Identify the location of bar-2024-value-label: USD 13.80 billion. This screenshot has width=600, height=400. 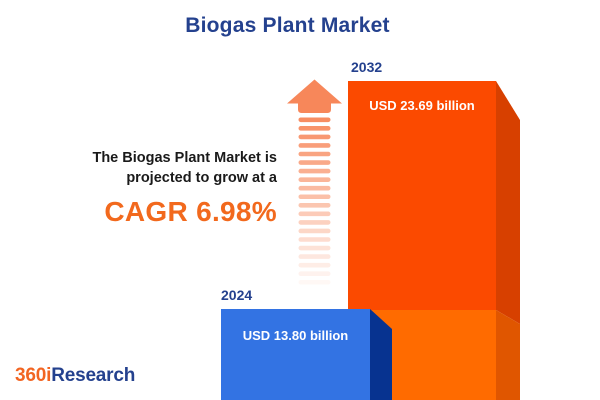
(295, 335).